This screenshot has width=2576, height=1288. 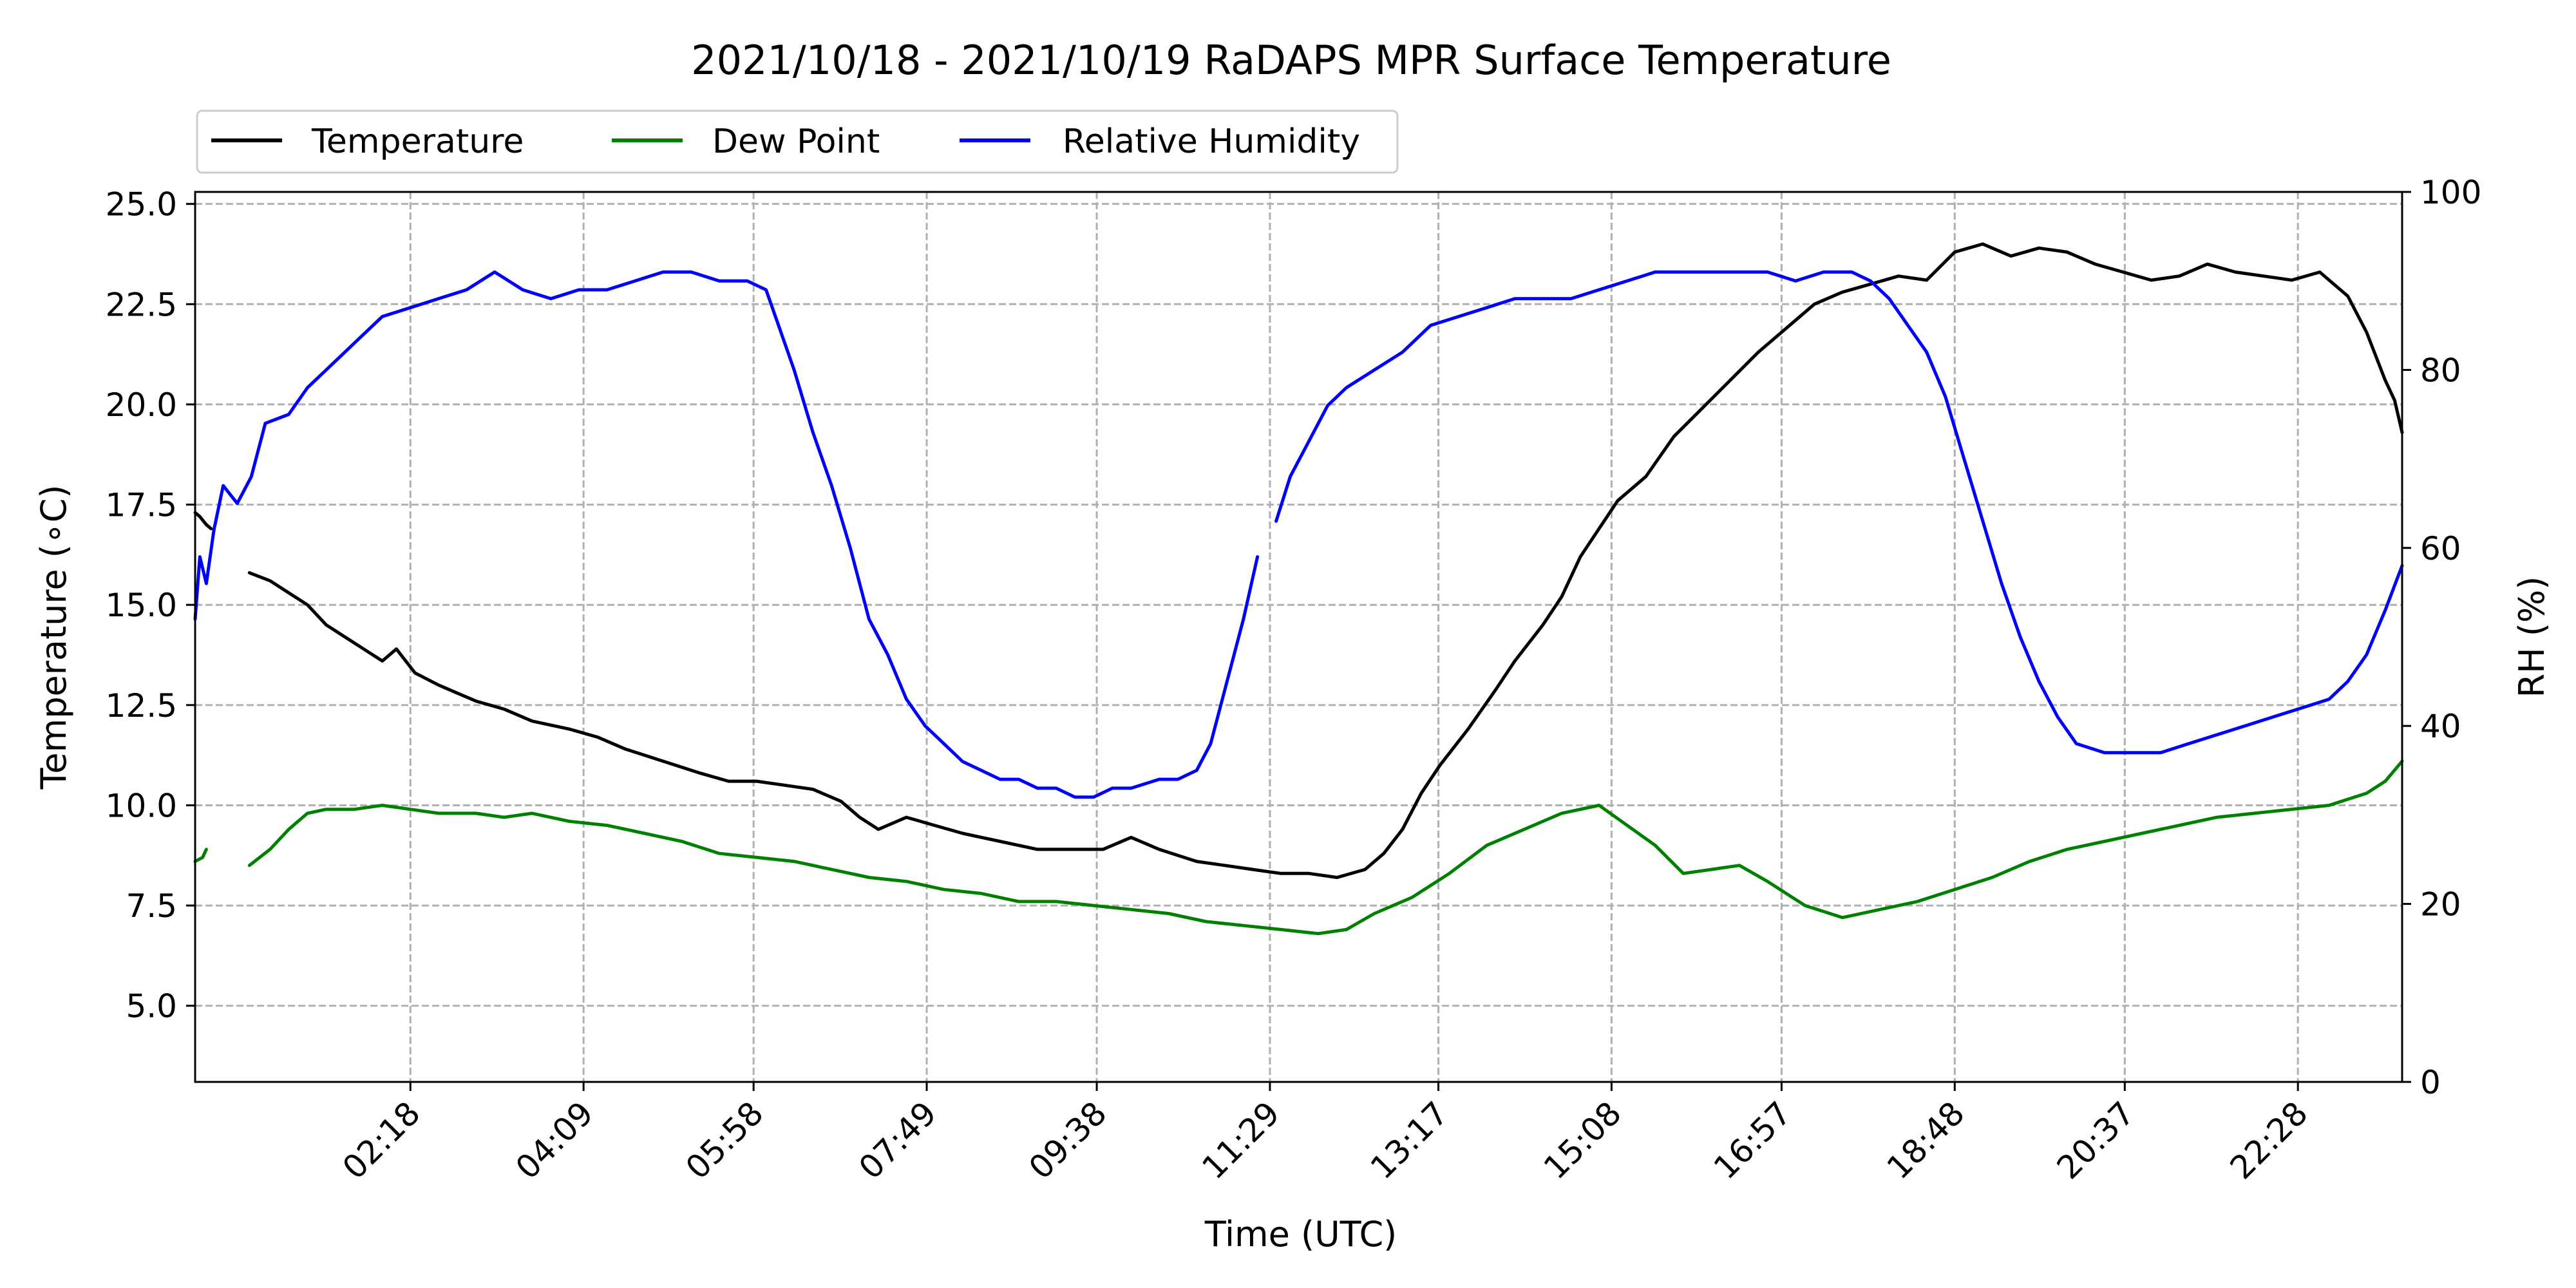 What do you see at coordinates (141, 405) in the screenshot?
I see `left-y-tick-label: 20.0` at bounding box center [141, 405].